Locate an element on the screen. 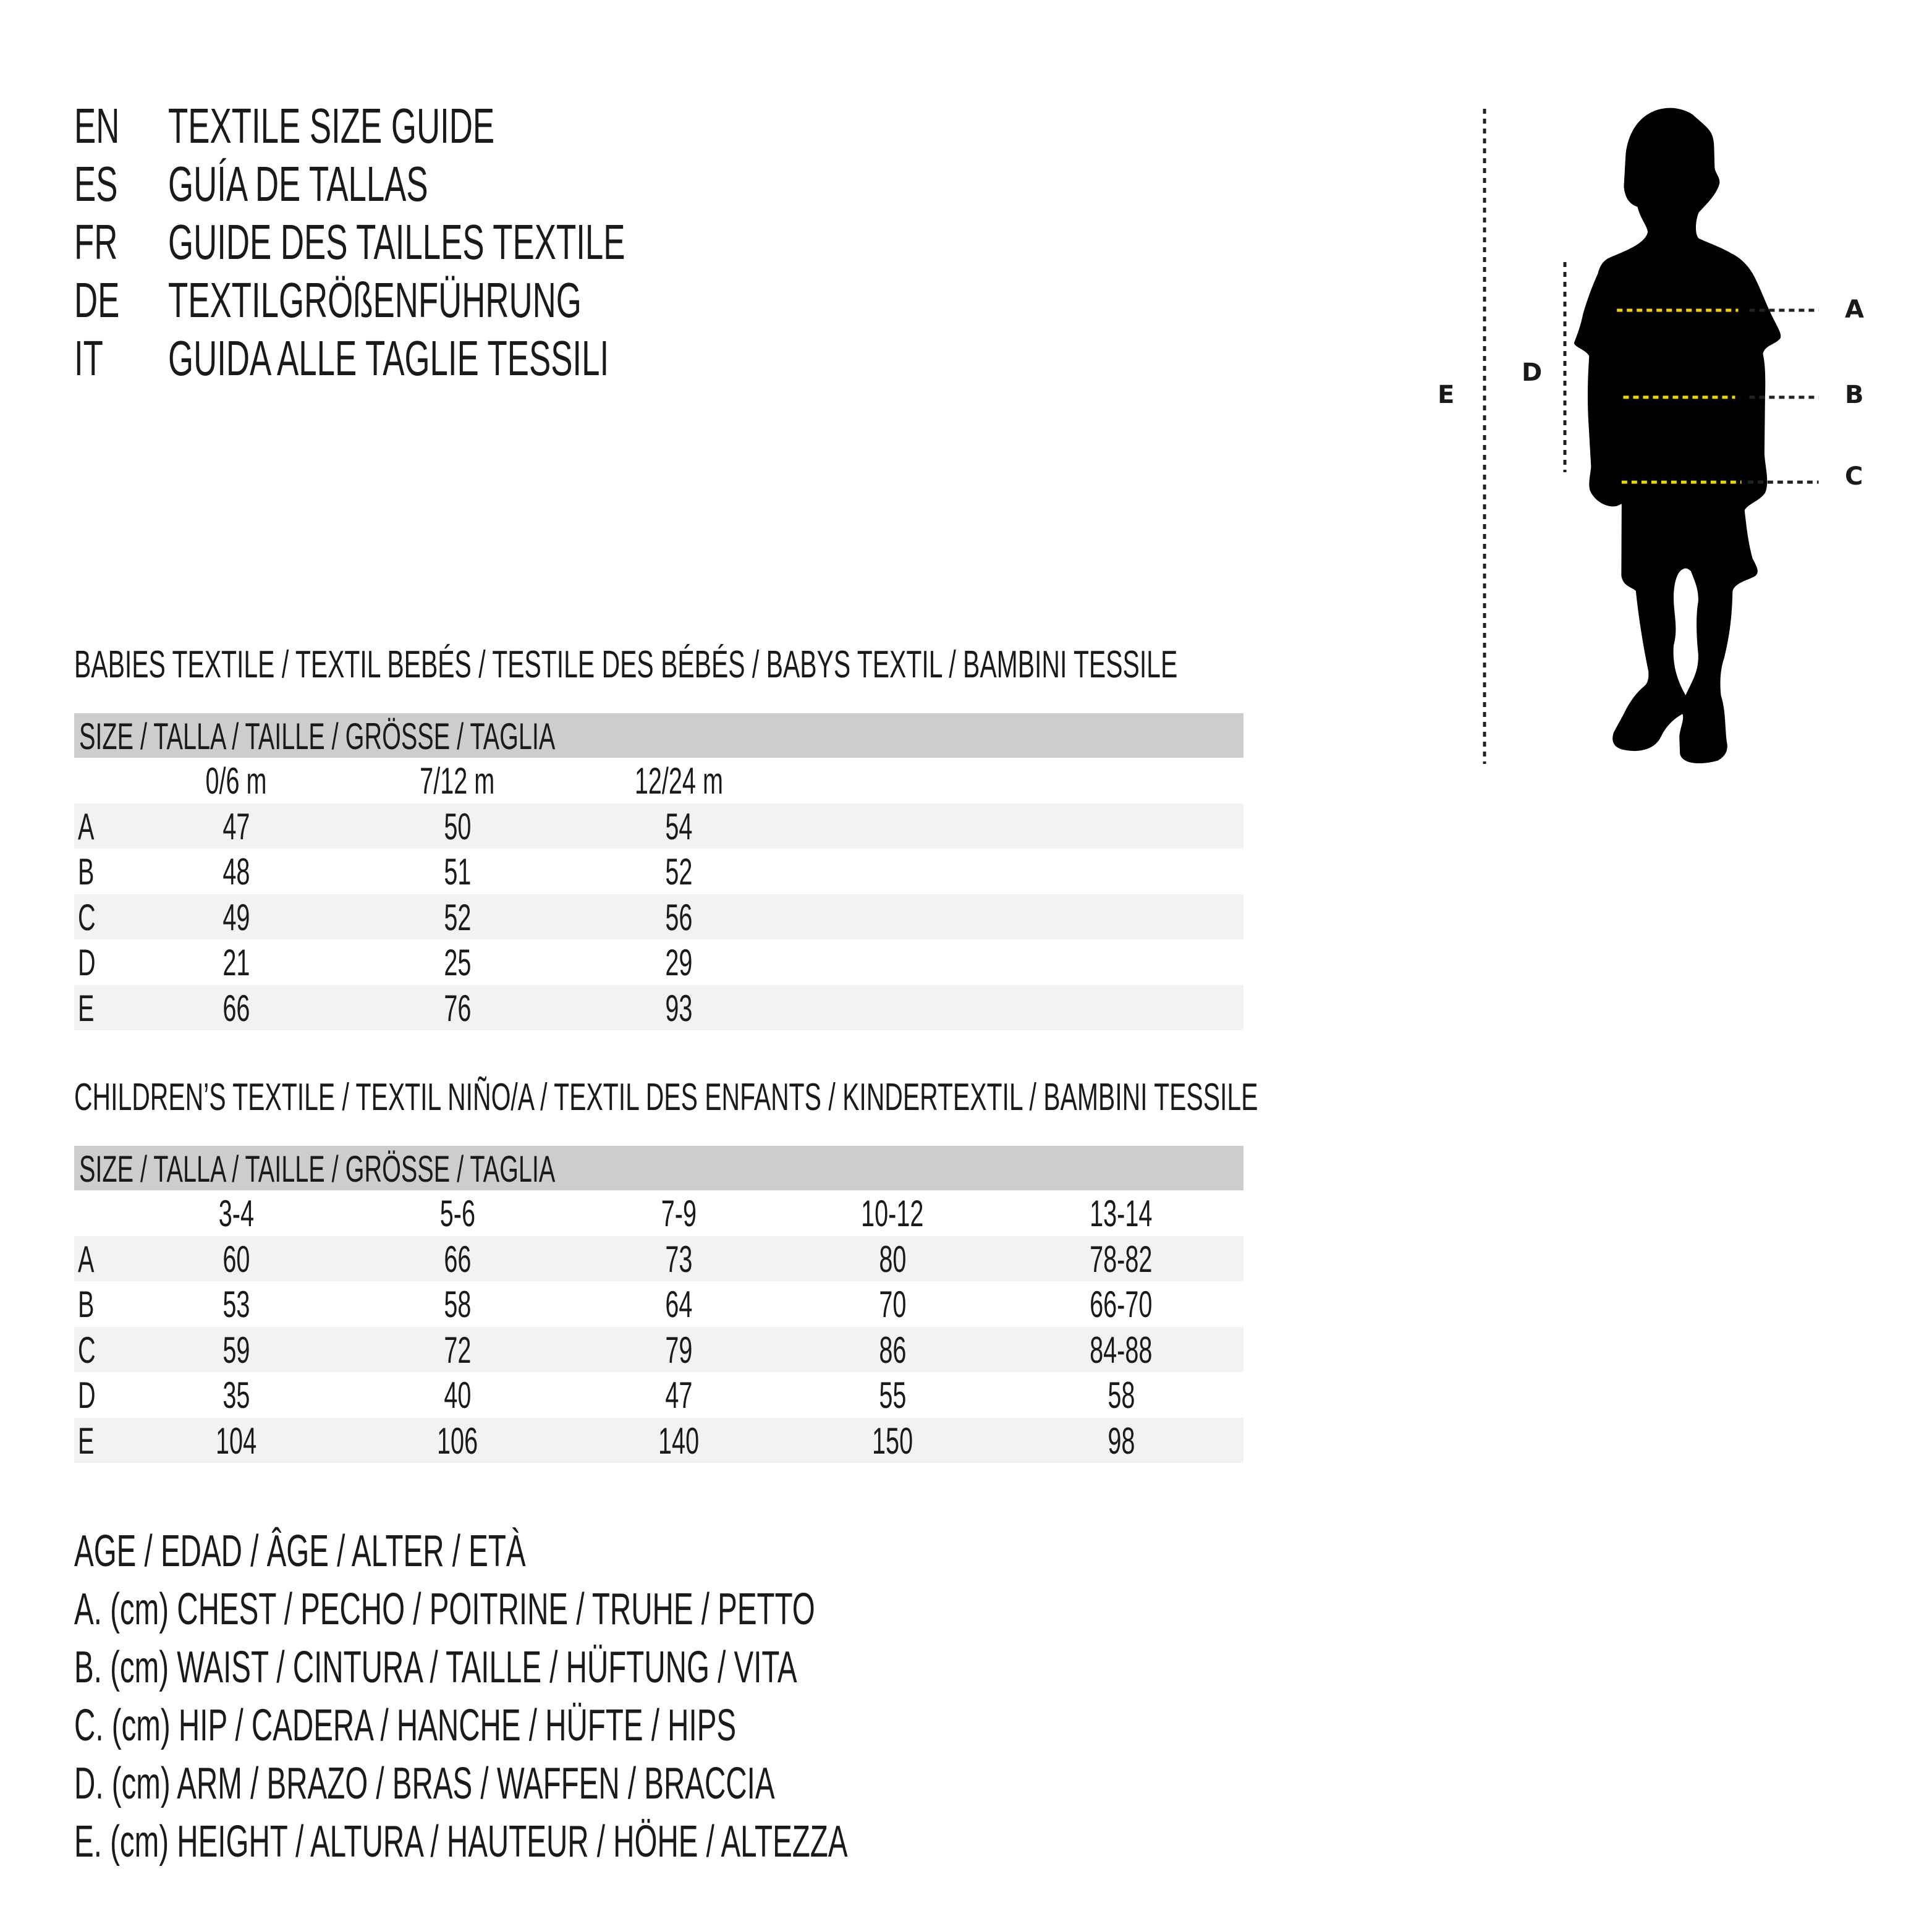 The width and height of the screenshot is (1932, 1932). table-row: D 35 40 47 55 58 is located at coordinates (659, 1395).